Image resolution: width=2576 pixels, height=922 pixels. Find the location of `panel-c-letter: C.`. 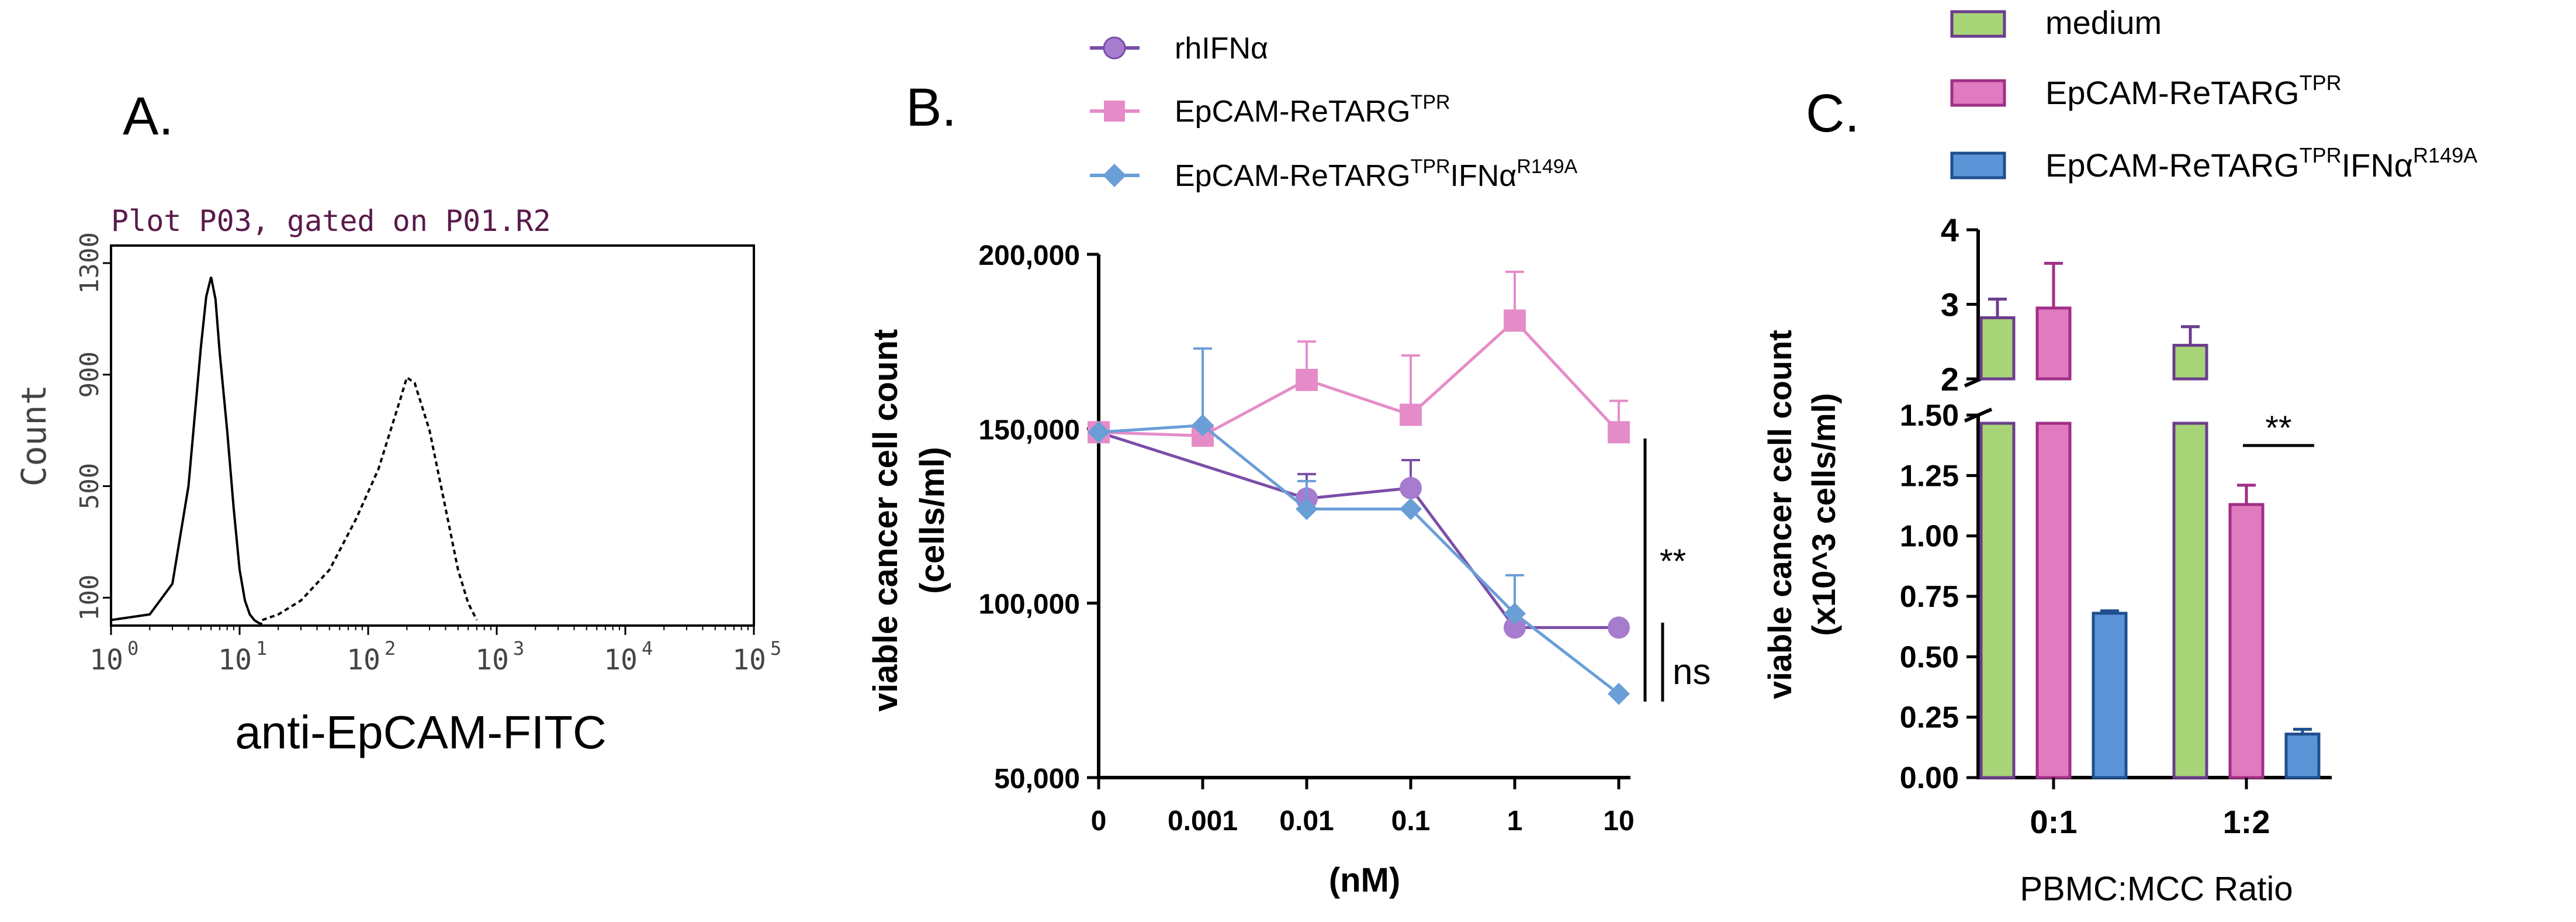

panel-c-letter: C. is located at coordinates (1833, 113).